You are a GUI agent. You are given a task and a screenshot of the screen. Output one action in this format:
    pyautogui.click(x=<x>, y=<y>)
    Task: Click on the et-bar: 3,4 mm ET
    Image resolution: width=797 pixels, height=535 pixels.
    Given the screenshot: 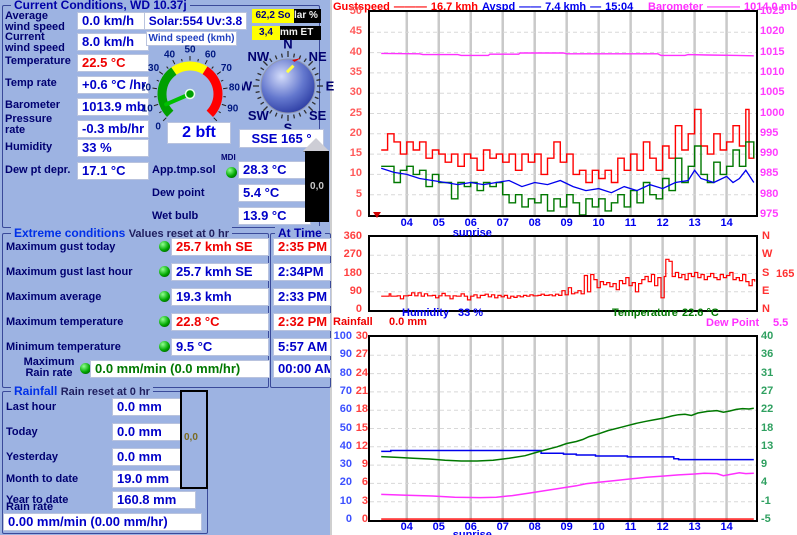 What is the action you would take?
    pyautogui.click(x=286, y=33)
    